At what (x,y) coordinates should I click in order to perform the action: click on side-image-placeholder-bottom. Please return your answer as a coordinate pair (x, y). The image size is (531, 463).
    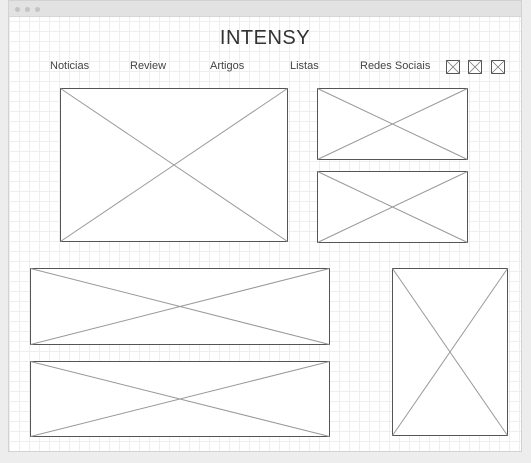
    Looking at the image, I should click on (392, 207).